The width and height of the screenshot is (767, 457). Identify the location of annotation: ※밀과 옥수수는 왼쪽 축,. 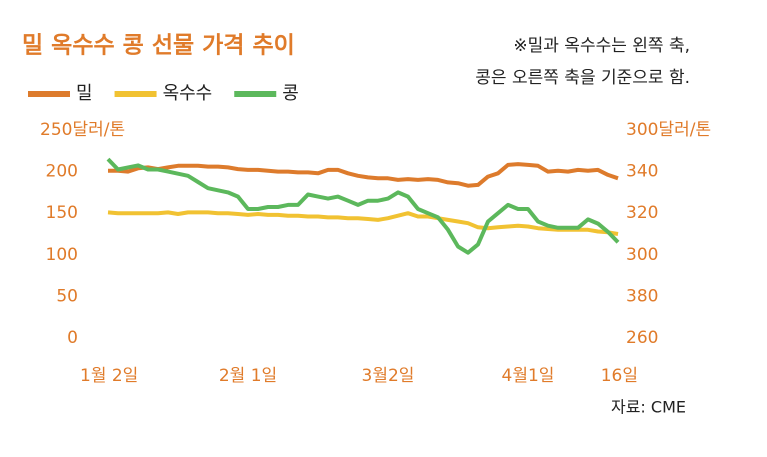
(601, 46).